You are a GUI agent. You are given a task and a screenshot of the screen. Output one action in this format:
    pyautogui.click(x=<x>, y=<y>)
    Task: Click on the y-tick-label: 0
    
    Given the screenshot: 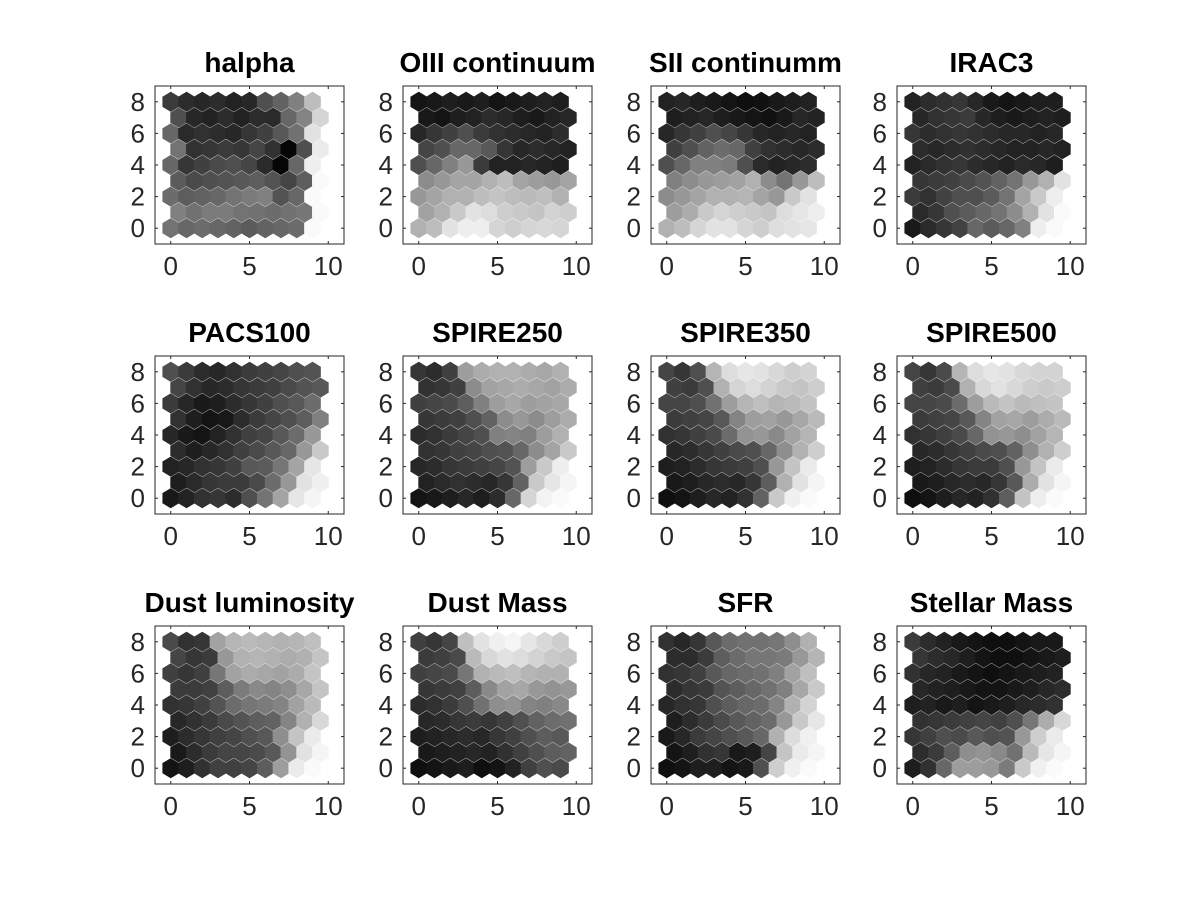 What is the action you would take?
    pyautogui.click(x=880, y=228)
    